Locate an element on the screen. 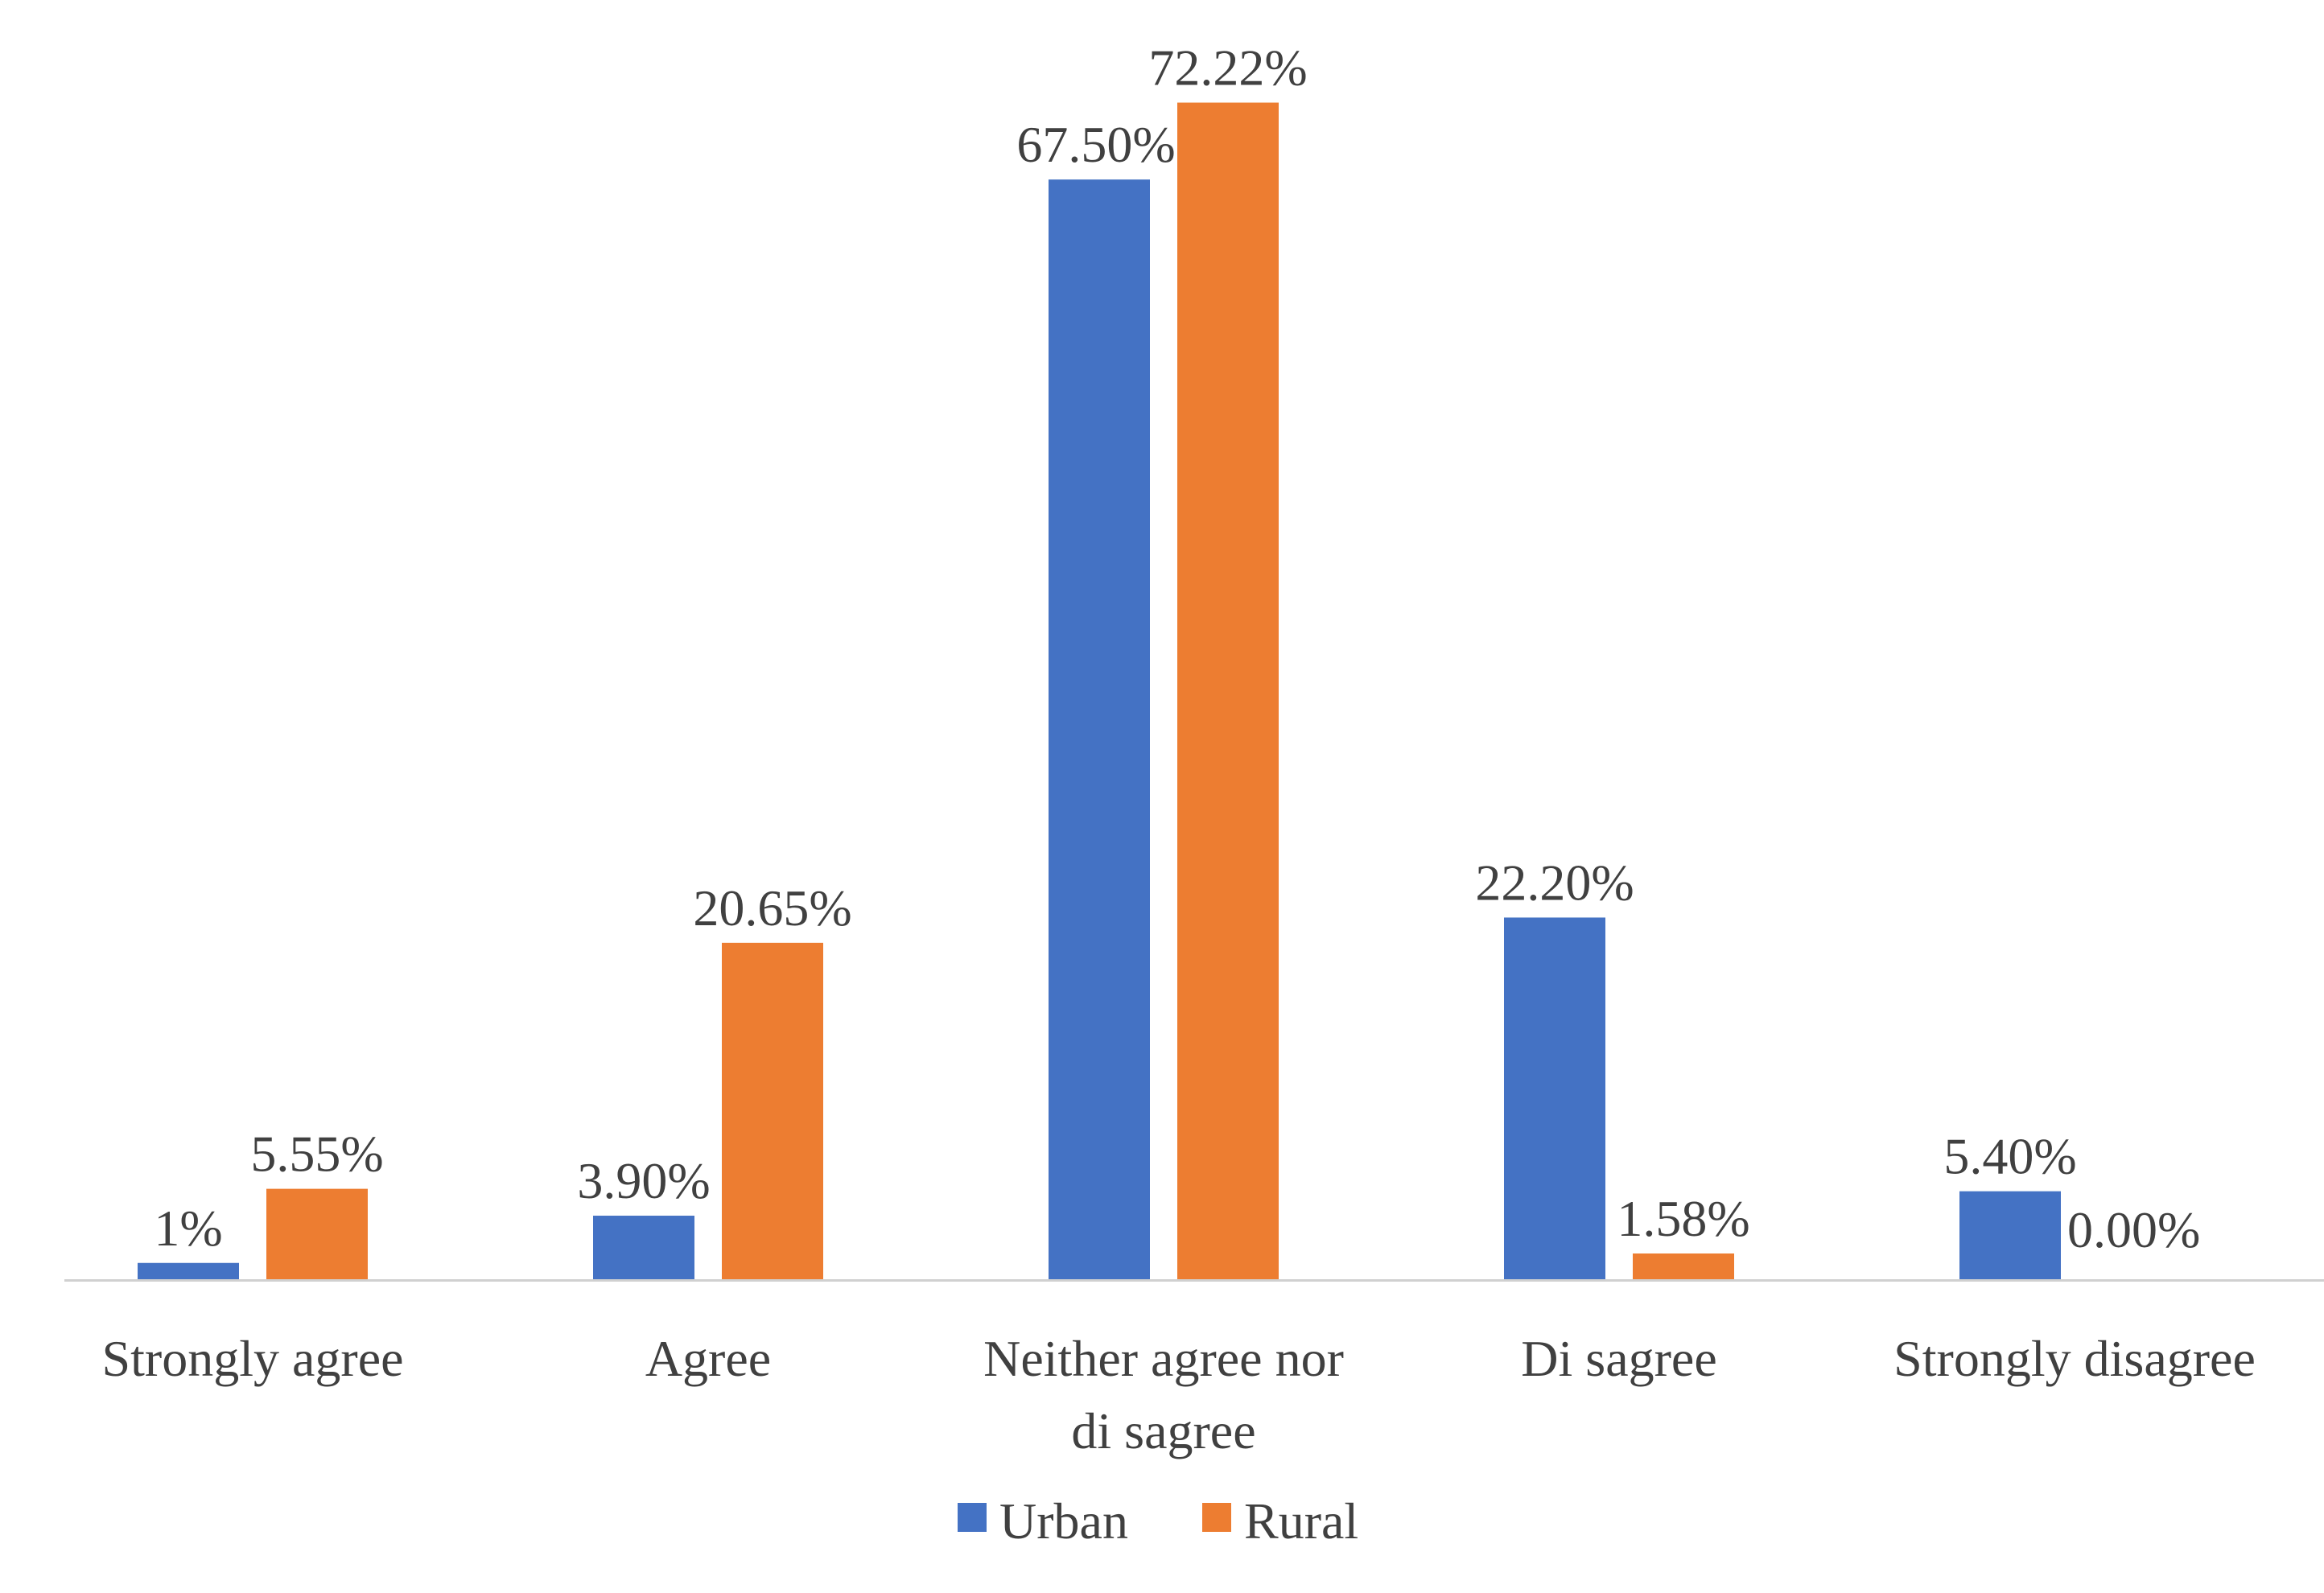  data-label-rural-1: 20.65% is located at coordinates (772, 908).